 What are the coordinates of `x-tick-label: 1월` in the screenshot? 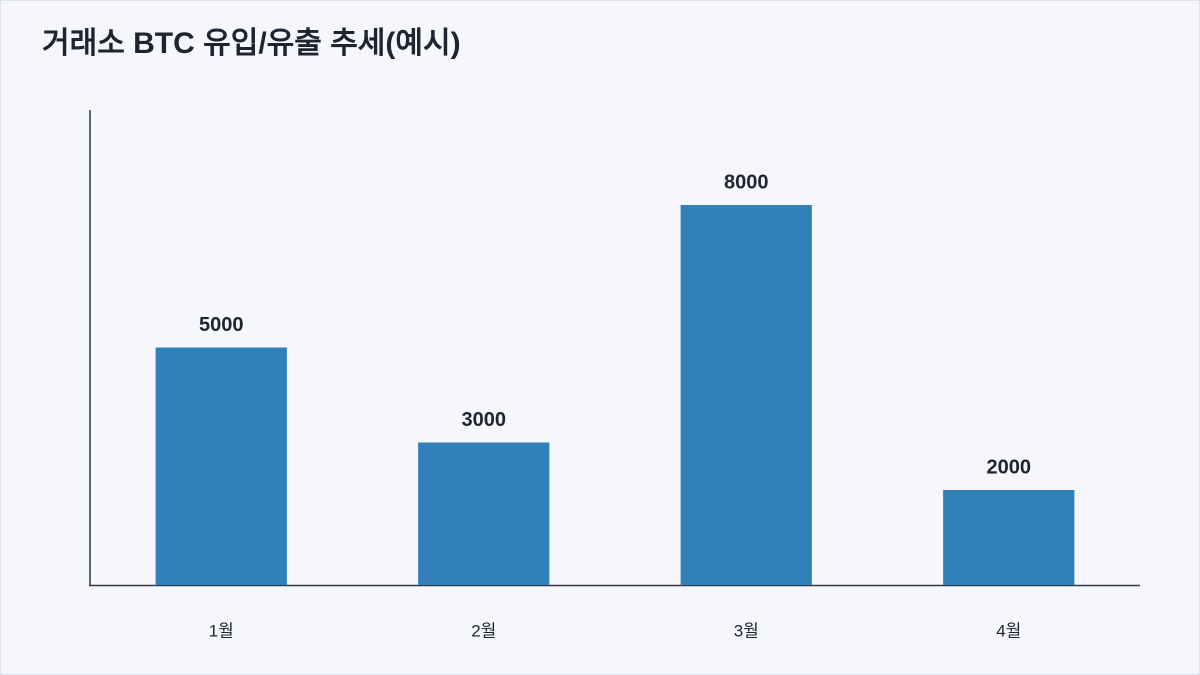 It's located at (221, 630).